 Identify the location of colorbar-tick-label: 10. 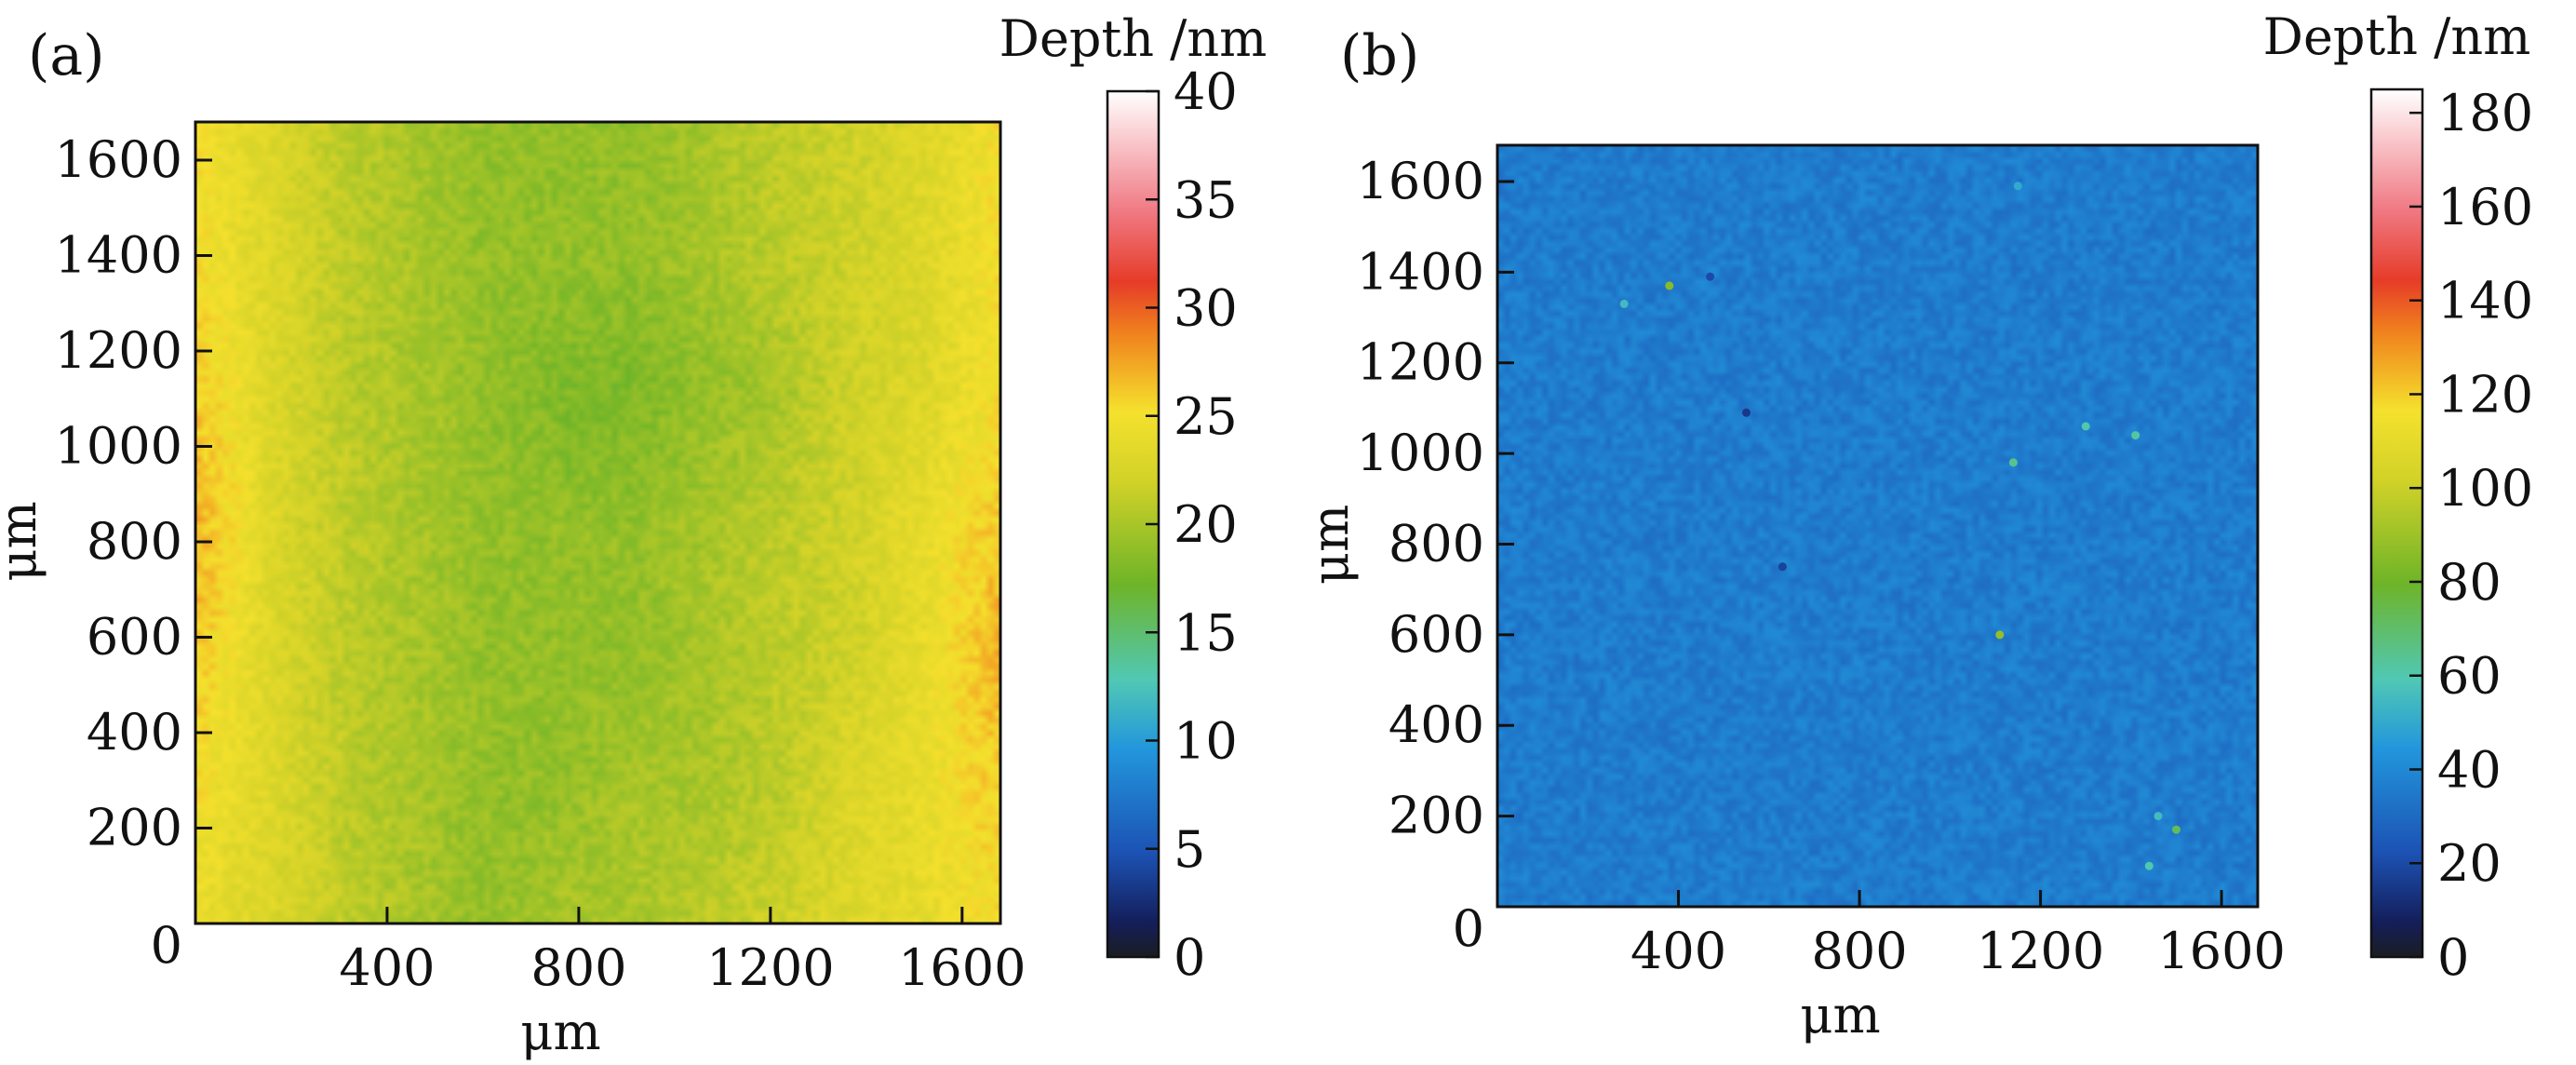
(1206, 742).